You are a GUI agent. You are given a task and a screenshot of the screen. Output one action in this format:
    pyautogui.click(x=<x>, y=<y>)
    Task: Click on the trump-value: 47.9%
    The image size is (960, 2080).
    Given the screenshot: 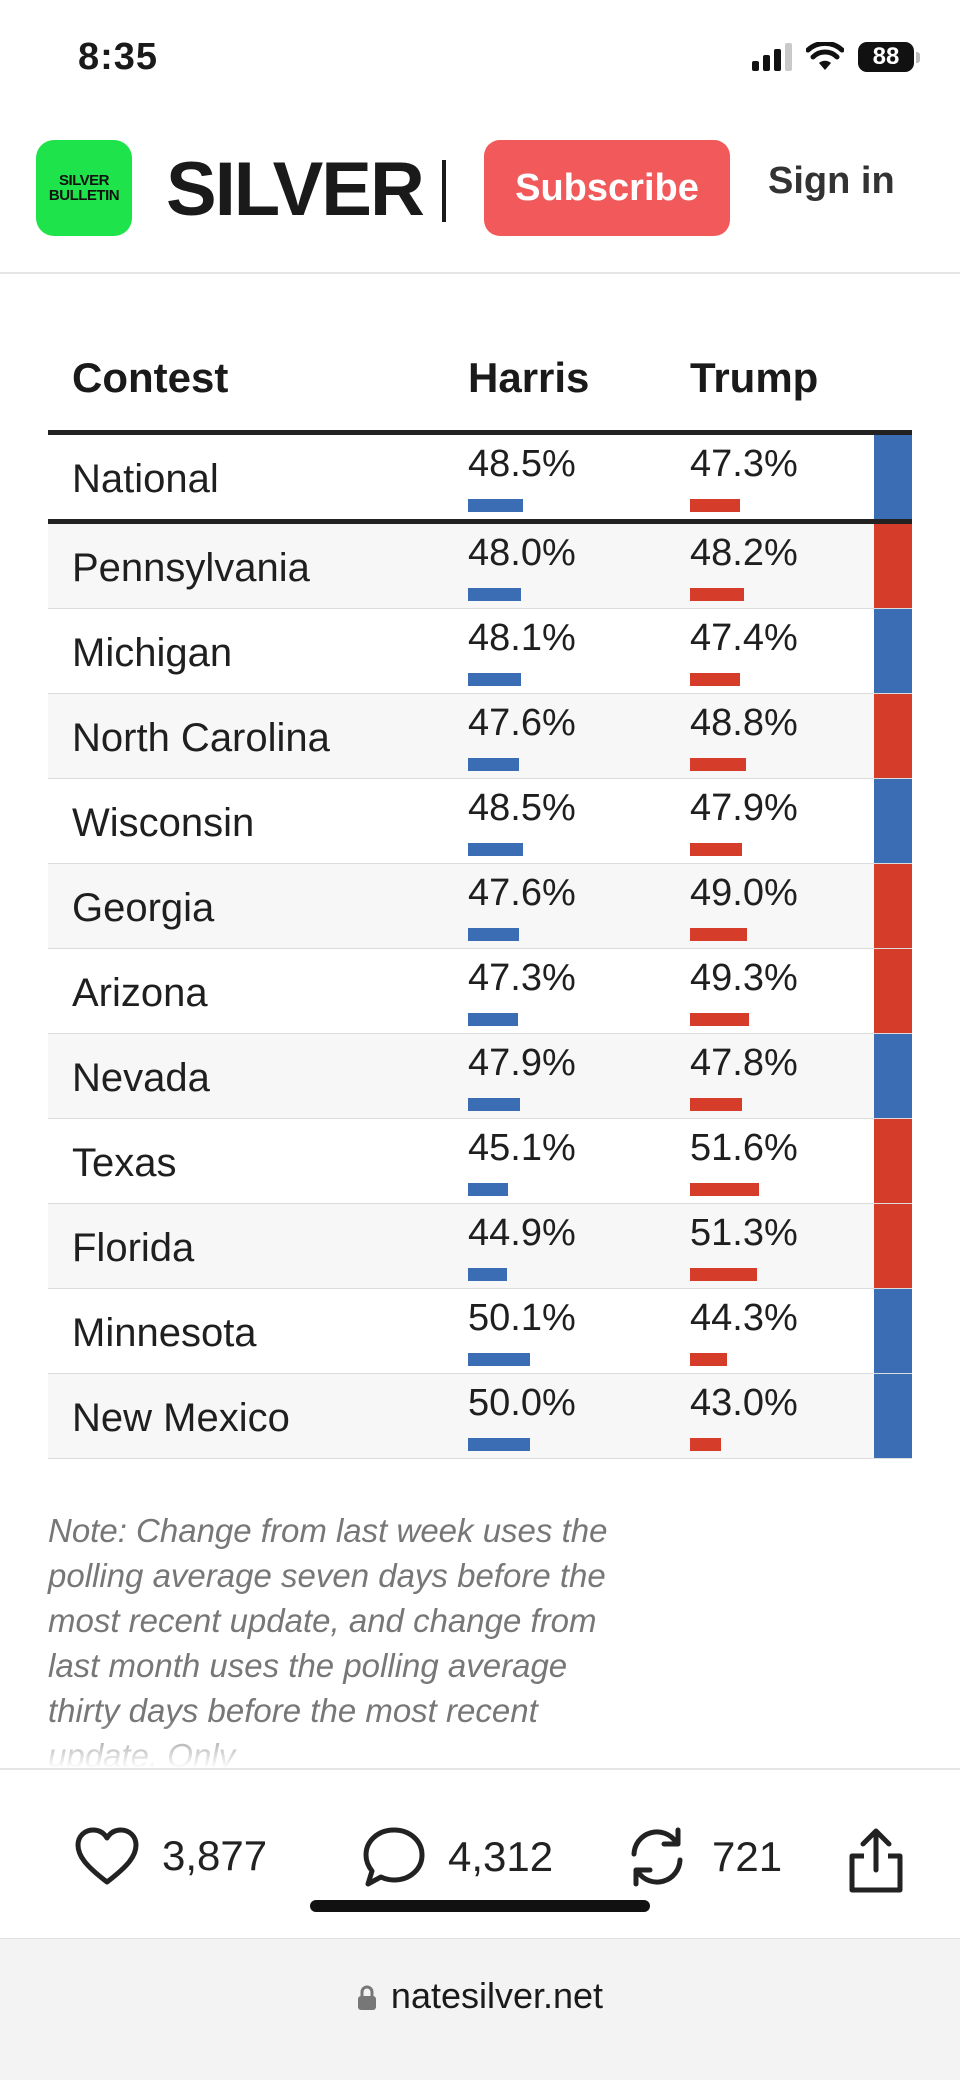 What is the action you would take?
    pyautogui.click(x=744, y=808)
    